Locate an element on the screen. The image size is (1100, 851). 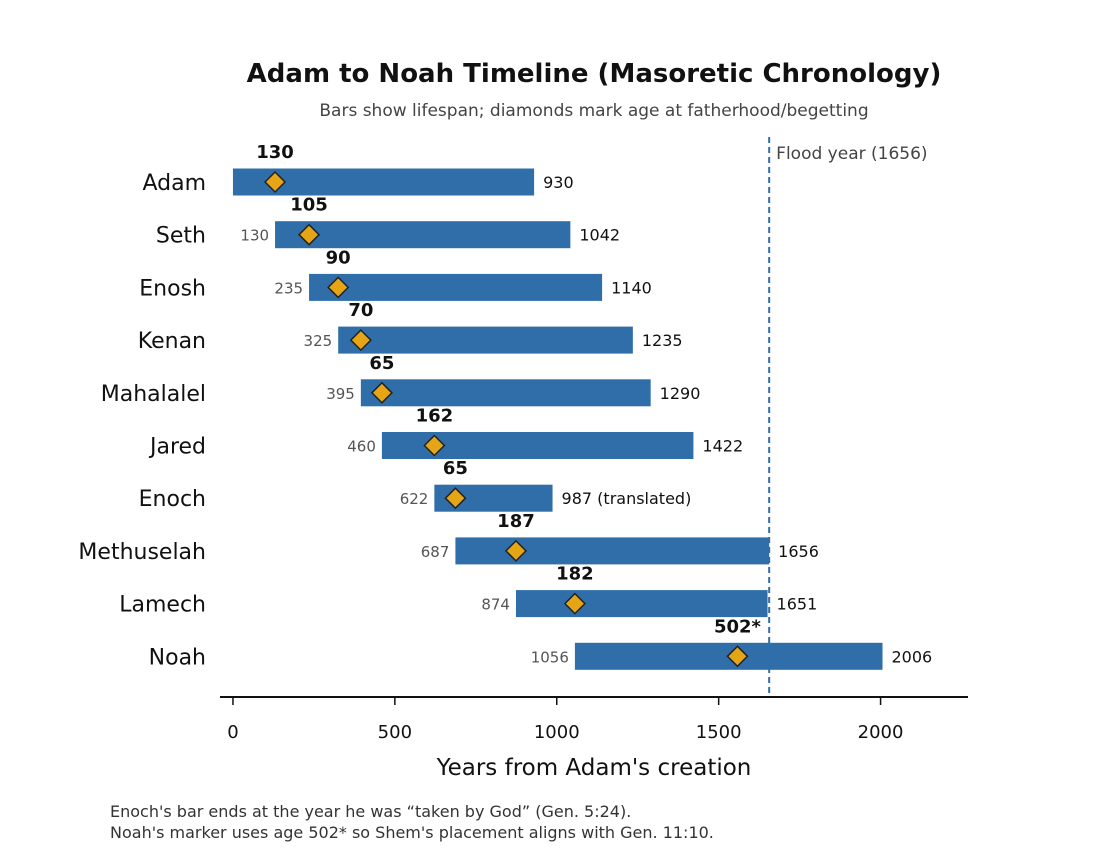
x-tick-label: 1000 is located at coordinates (557, 732).